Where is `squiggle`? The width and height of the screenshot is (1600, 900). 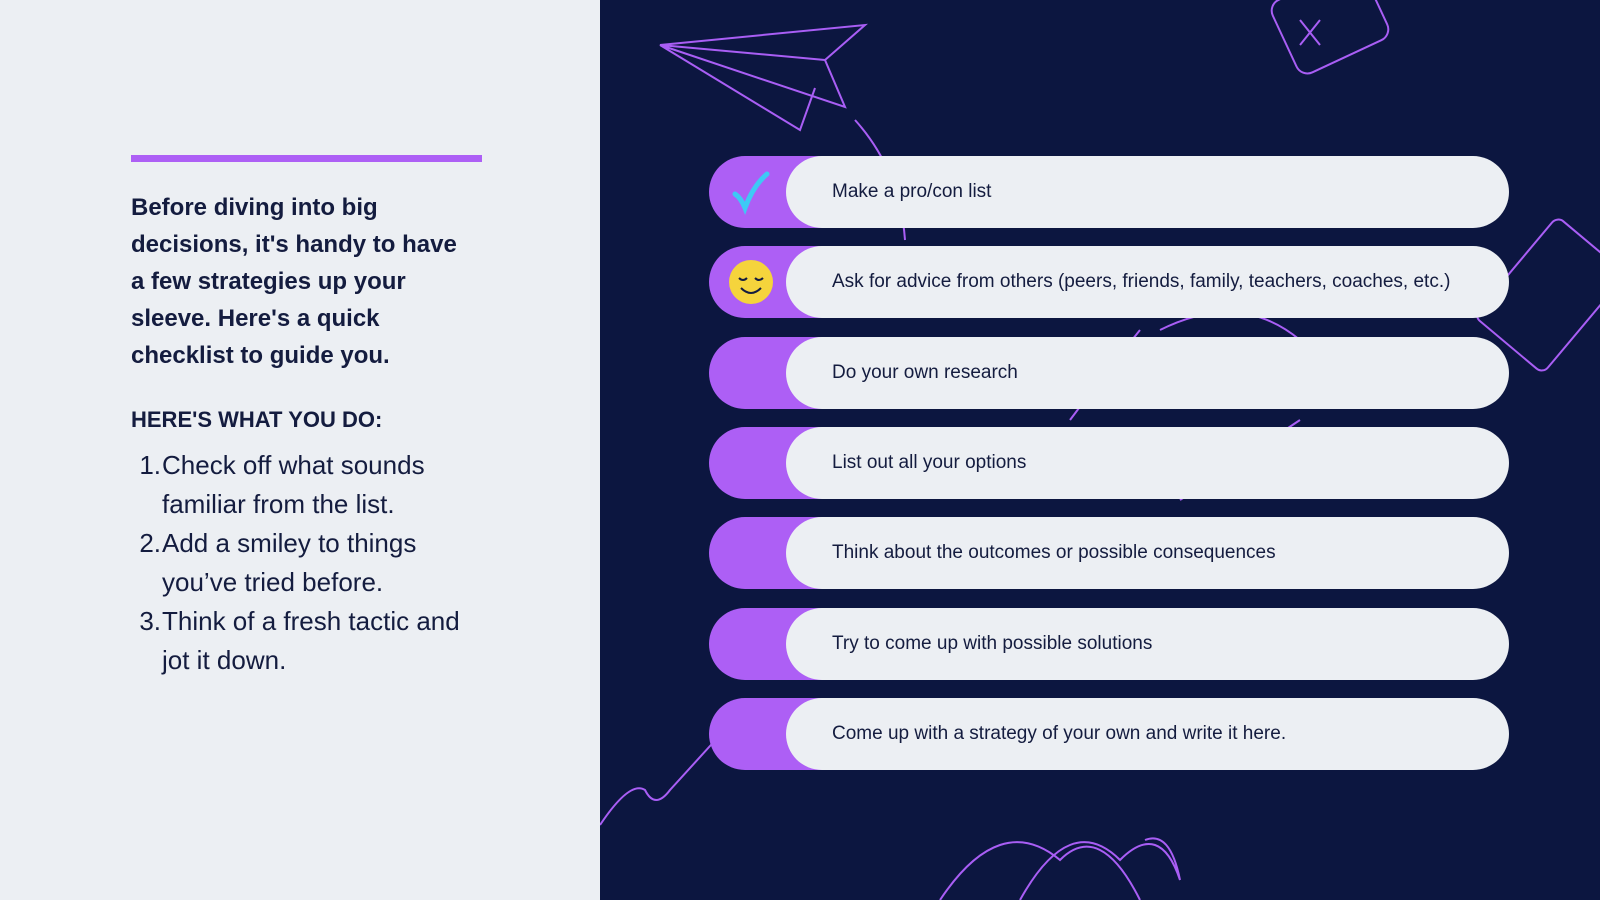 squiggle is located at coordinates (660, 780).